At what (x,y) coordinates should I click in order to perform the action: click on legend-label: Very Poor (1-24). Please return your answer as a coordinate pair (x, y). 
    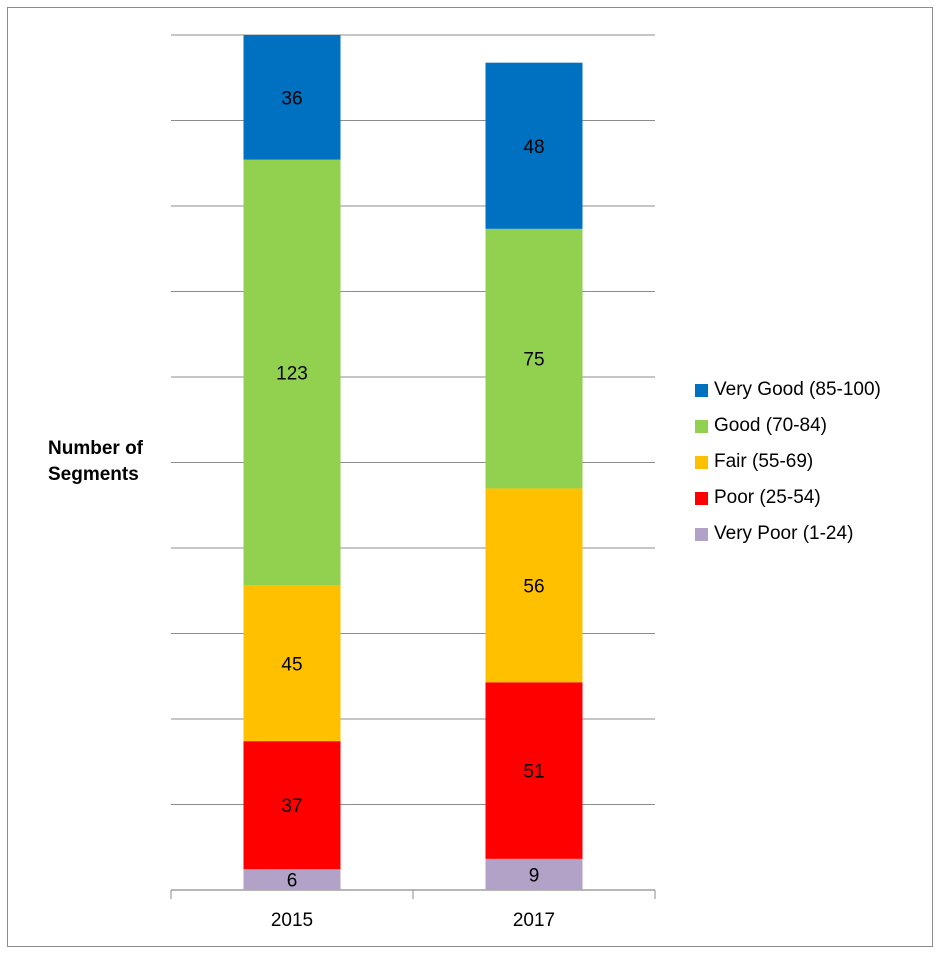
    Looking at the image, I should click on (784, 533).